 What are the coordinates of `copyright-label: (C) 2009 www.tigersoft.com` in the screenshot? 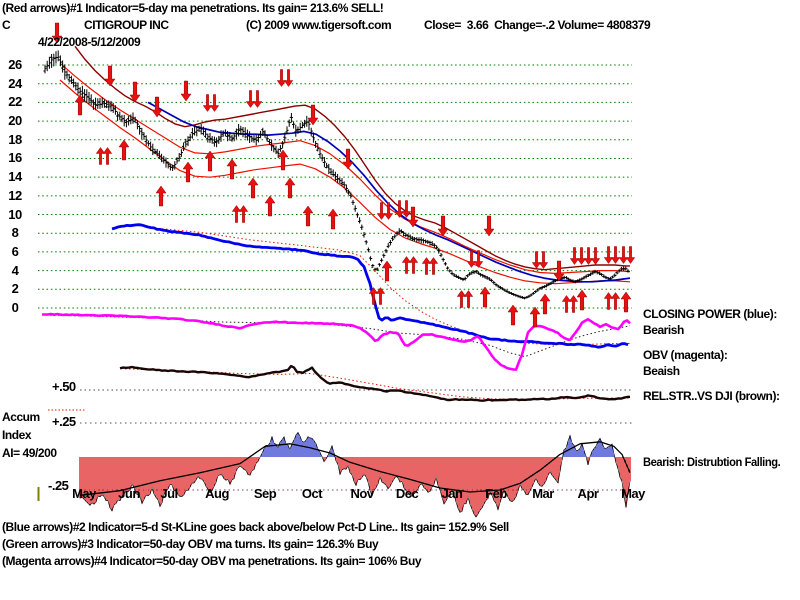 It's located at (319, 25).